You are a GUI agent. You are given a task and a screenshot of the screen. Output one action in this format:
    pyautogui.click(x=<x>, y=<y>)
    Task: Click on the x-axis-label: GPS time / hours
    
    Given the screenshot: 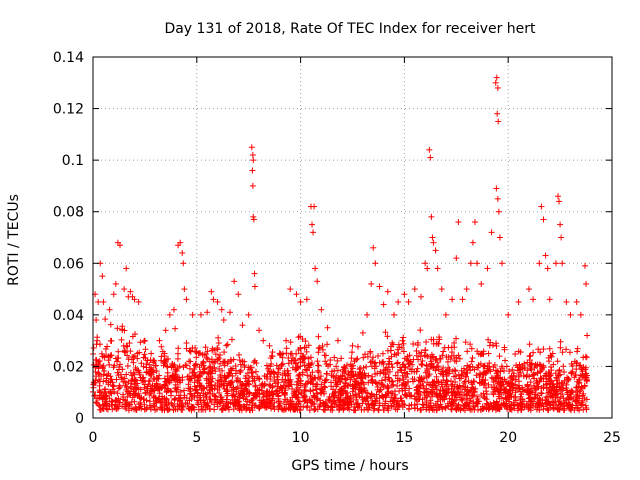 What is the action you would take?
    pyautogui.click(x=349, y=466)
    